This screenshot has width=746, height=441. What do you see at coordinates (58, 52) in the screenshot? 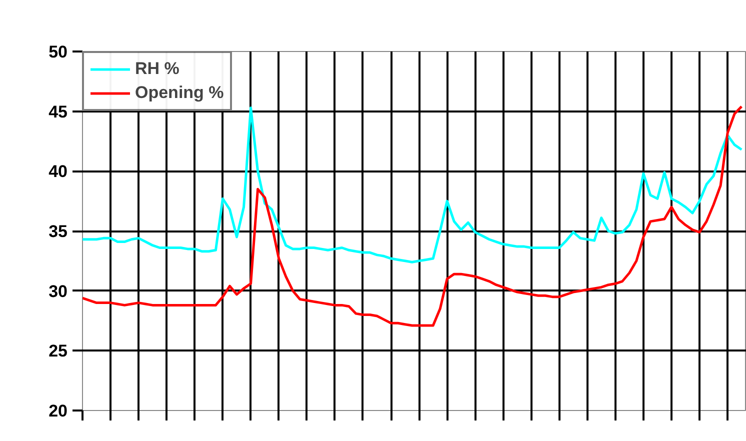
I see `y-tick-label: 50` at bounding box center [58, 52].